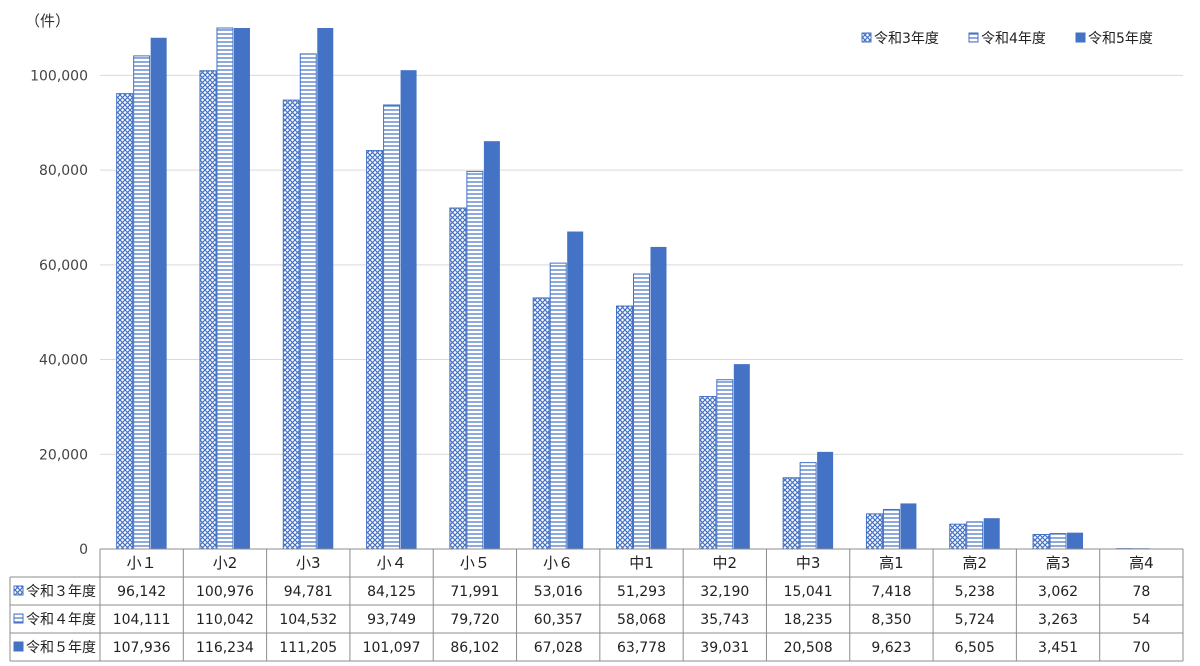 This screenshot has width=1200, height=666. I want to click on y-tick-label: 60,000, so click(63, 266).